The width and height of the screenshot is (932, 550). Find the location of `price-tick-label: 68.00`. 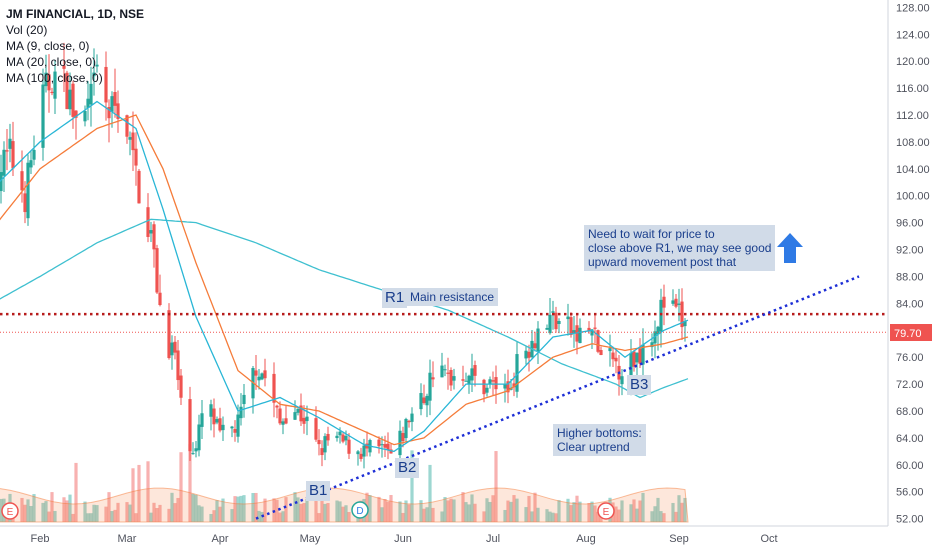

price-tick-label: 68.00 is located at coordinates (910, 412).